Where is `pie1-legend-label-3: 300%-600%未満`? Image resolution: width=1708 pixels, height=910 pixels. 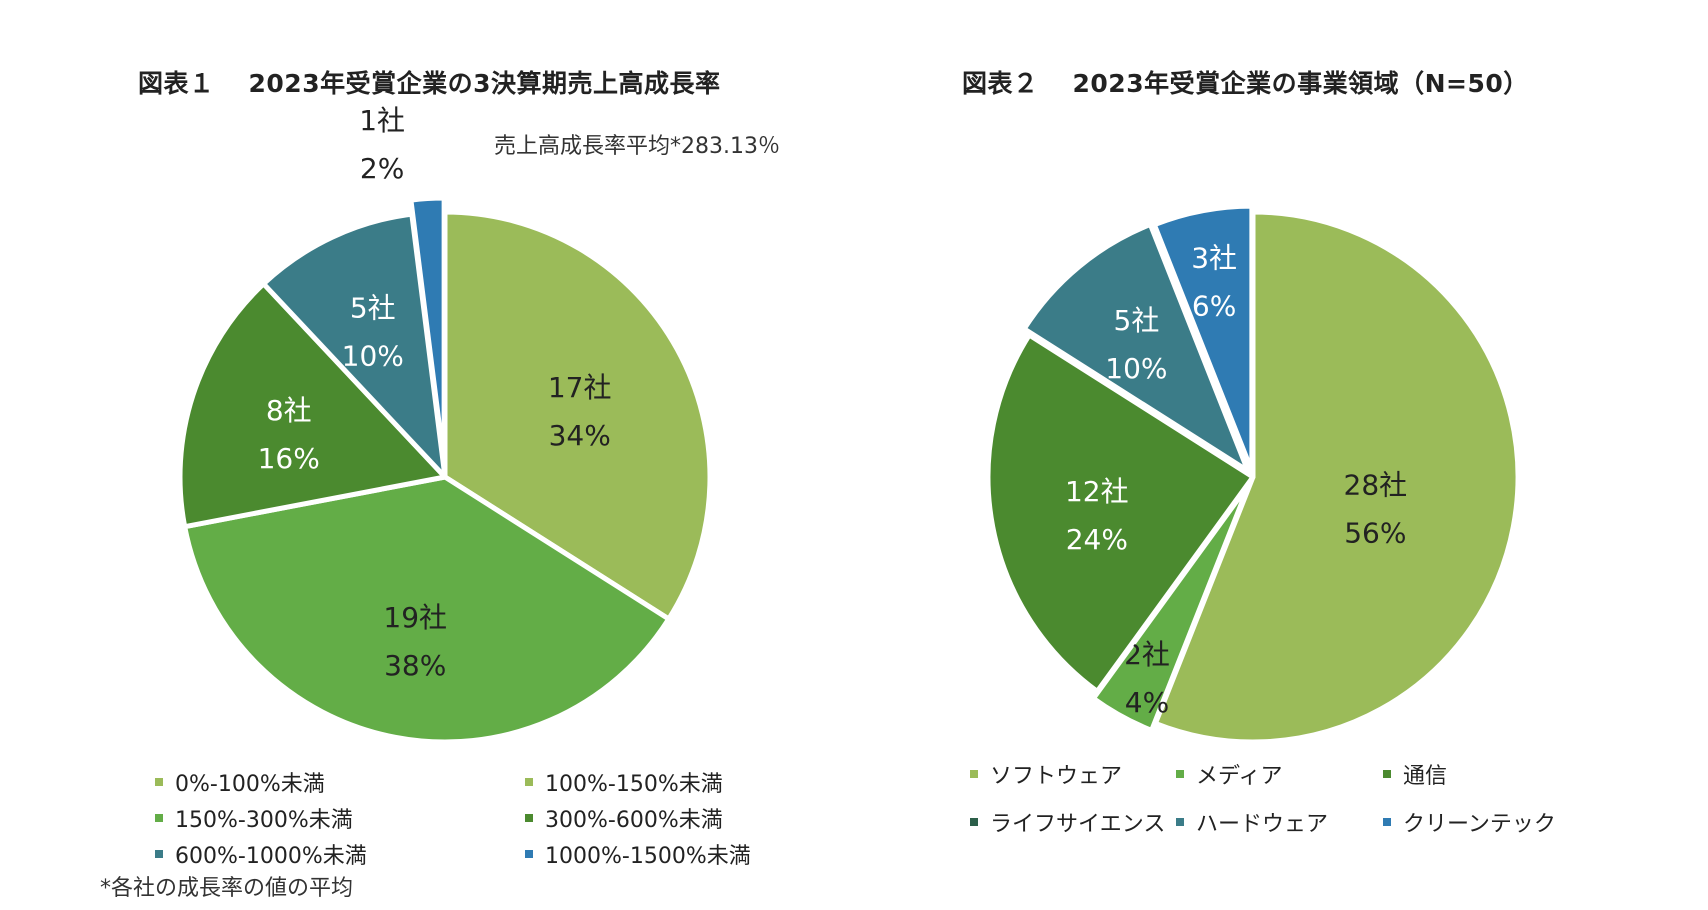
pie1-legend-label-3: 300%-600%未満 is located at coordinates (634, 820).